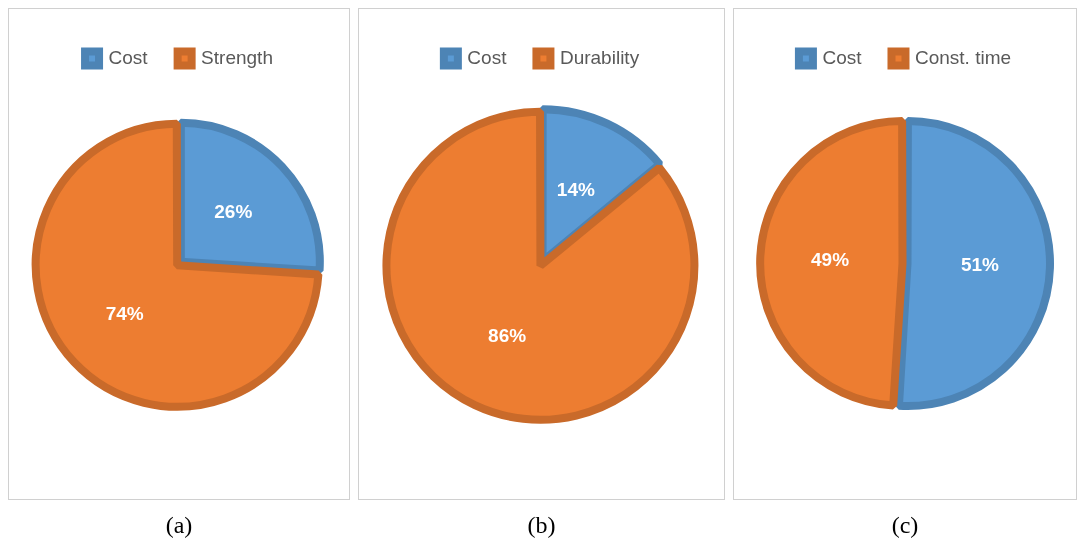 The height and width of the screenshot is (547, 1078). Describe the element at coordinates (179, 525) in the screenshot. I see `text: (a)` at that location.